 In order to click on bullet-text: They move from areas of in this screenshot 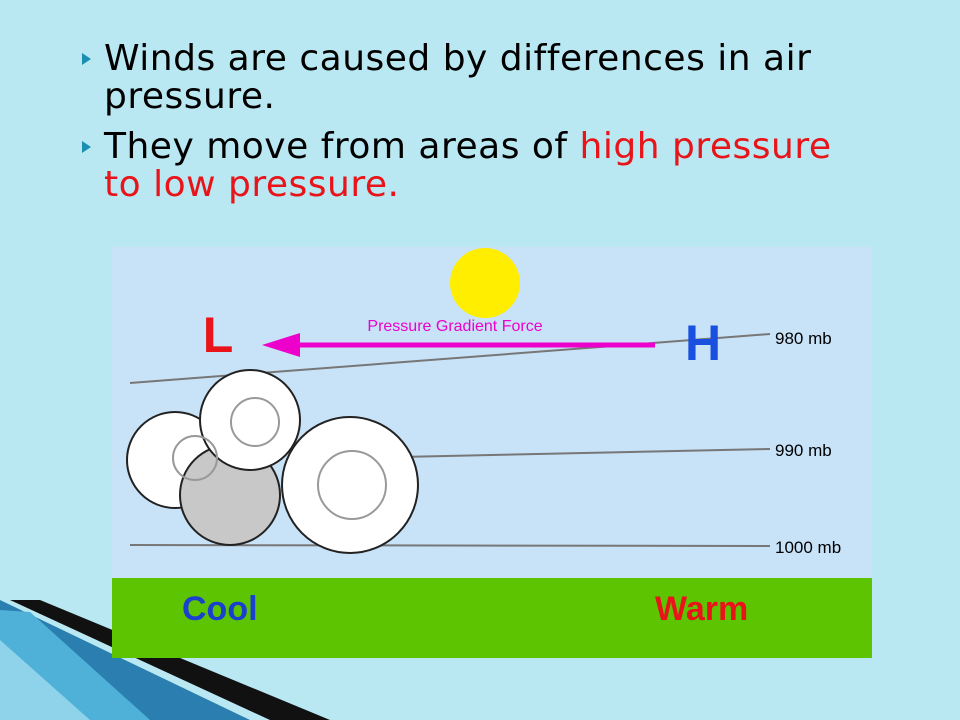, I will do `click(342, 146)`.